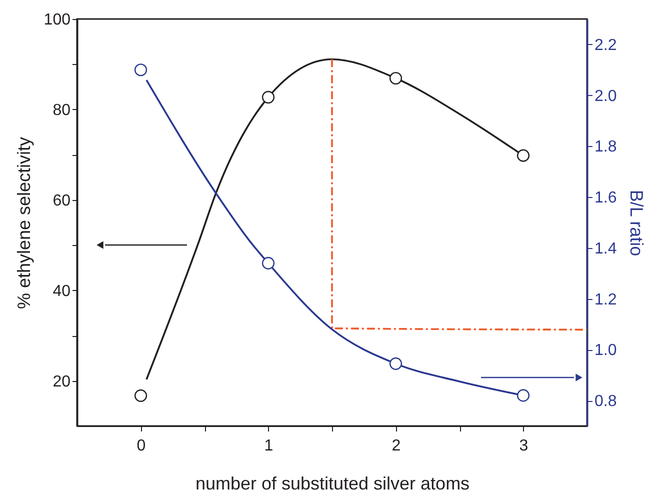 The width and height of the screenshot is (649, 491). I want to click on y-tick-label: 20, so click(61, 381).